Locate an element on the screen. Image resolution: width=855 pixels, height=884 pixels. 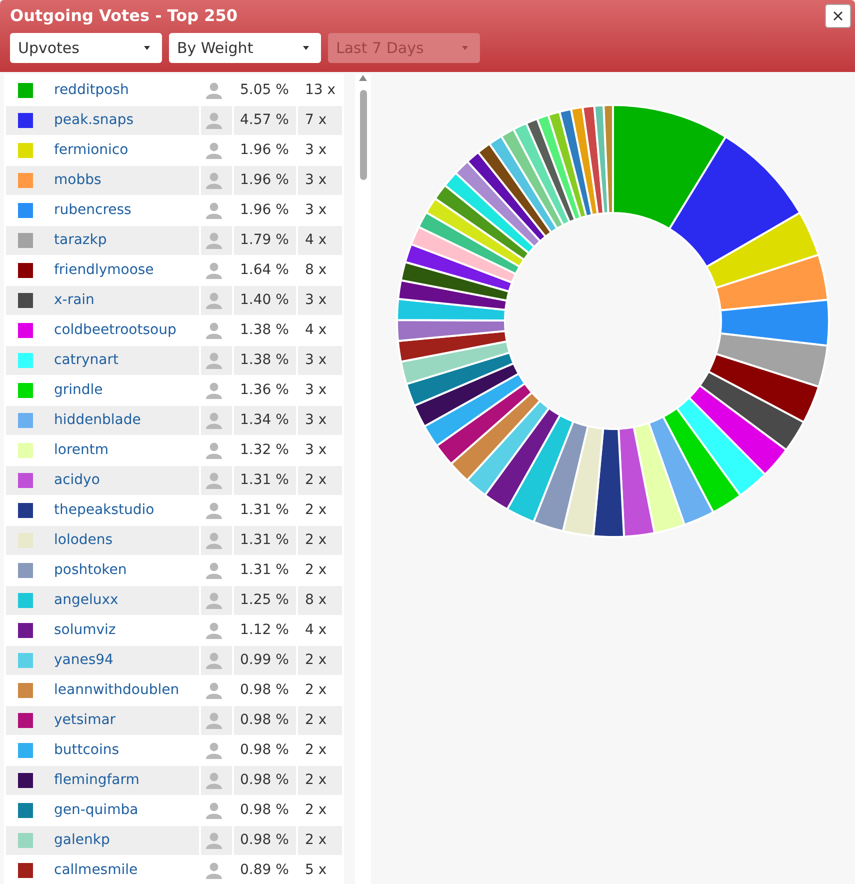
legend-label: peak.snaps is located at coordinates (94, 120).